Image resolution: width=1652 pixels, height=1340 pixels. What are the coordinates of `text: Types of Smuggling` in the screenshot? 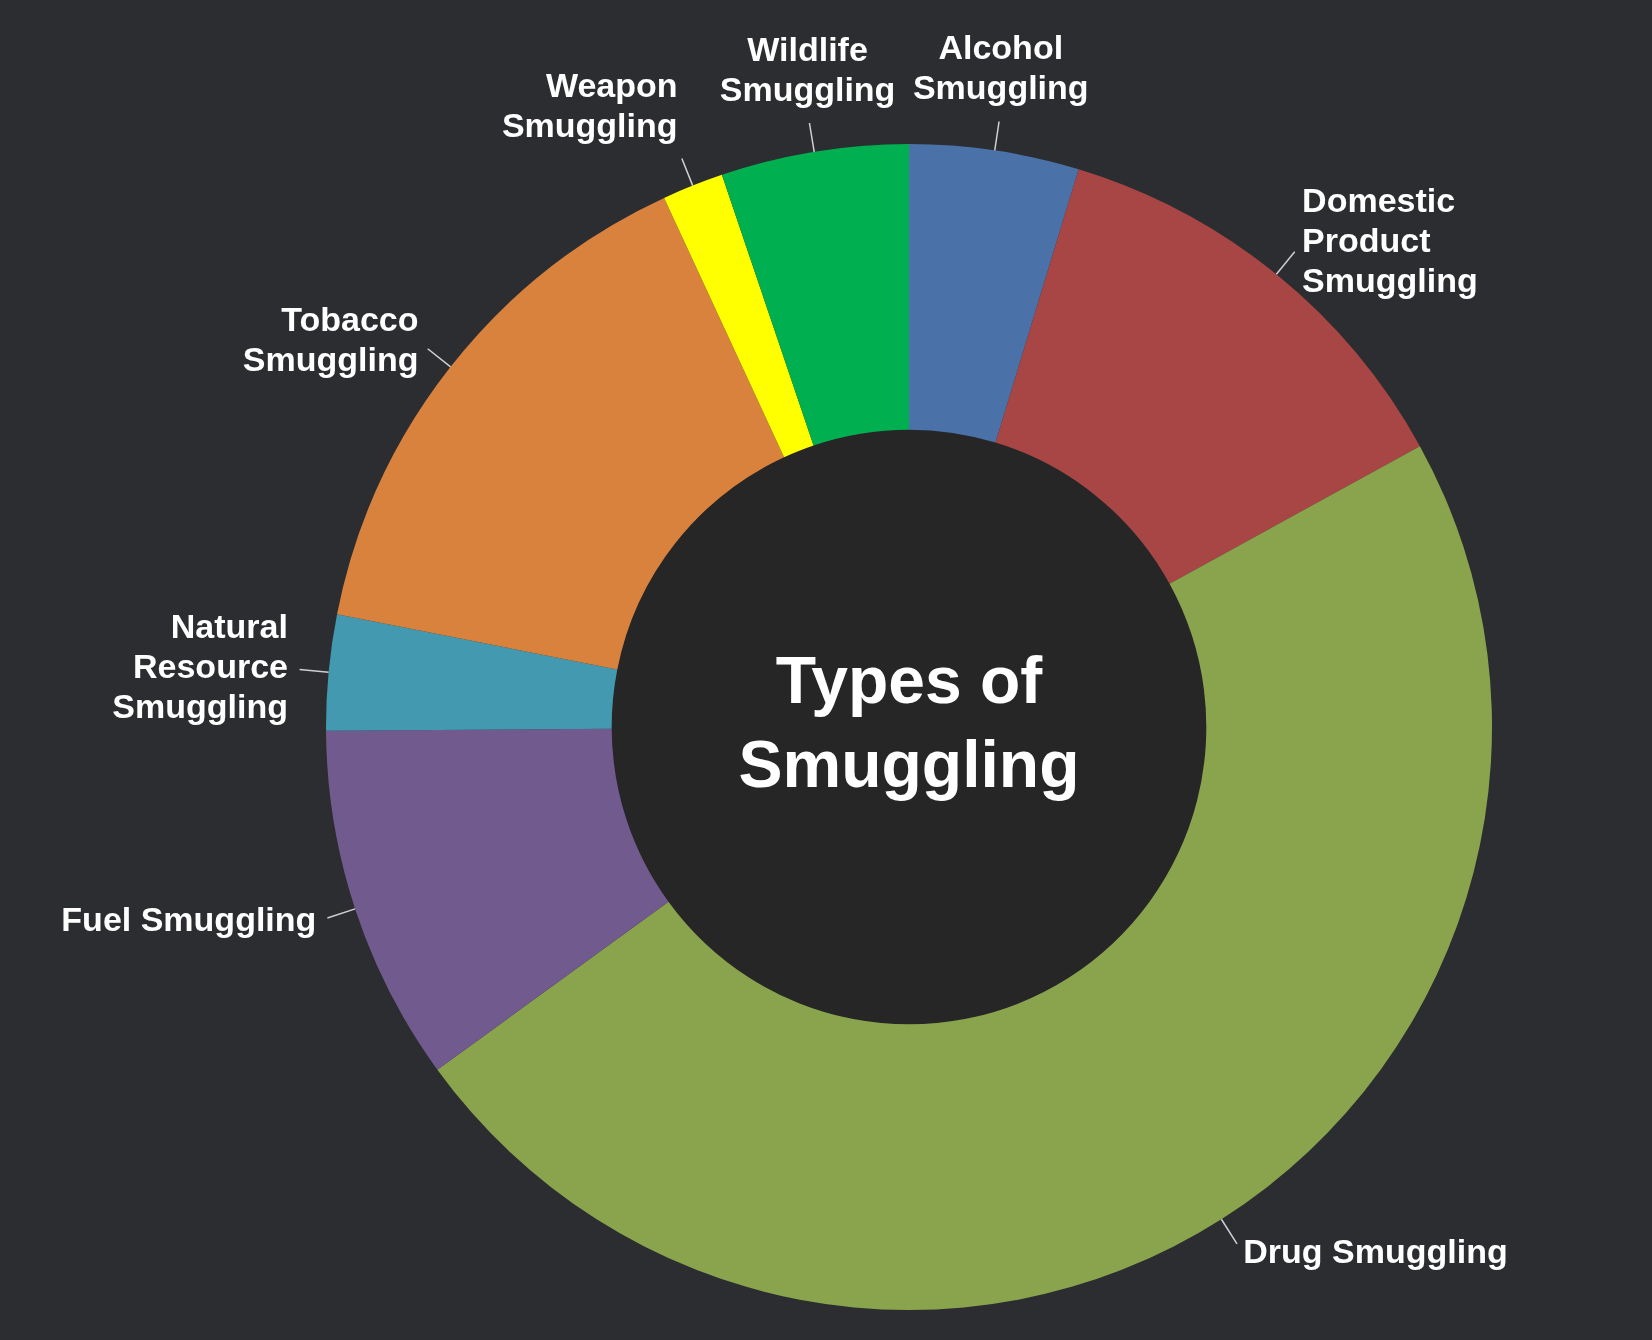 It's located at (909, 722).